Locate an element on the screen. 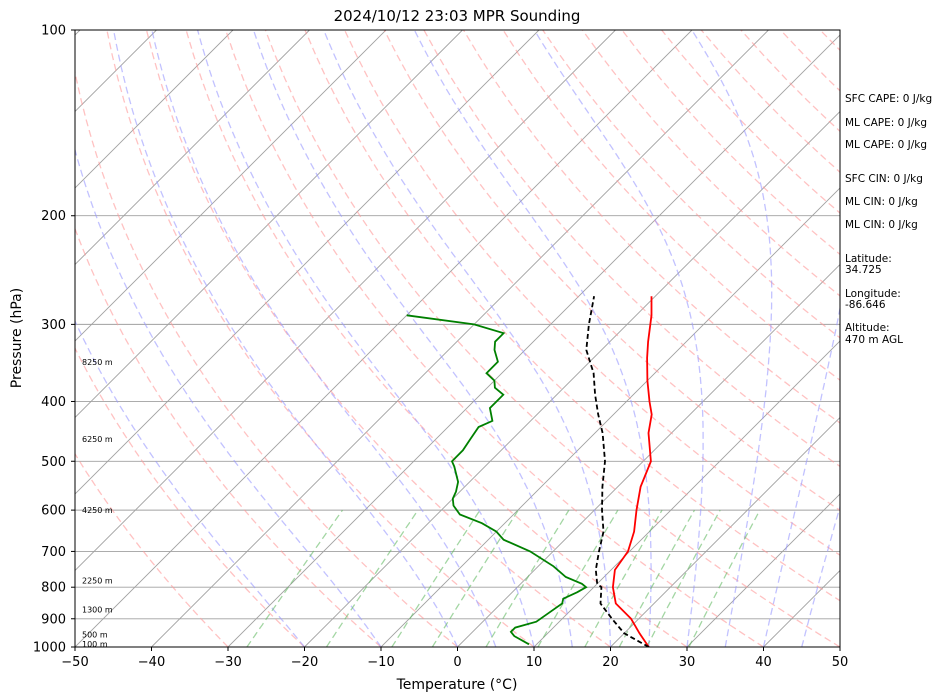  sounding-parameter: 34.725 is located at coordinates (863, 270).